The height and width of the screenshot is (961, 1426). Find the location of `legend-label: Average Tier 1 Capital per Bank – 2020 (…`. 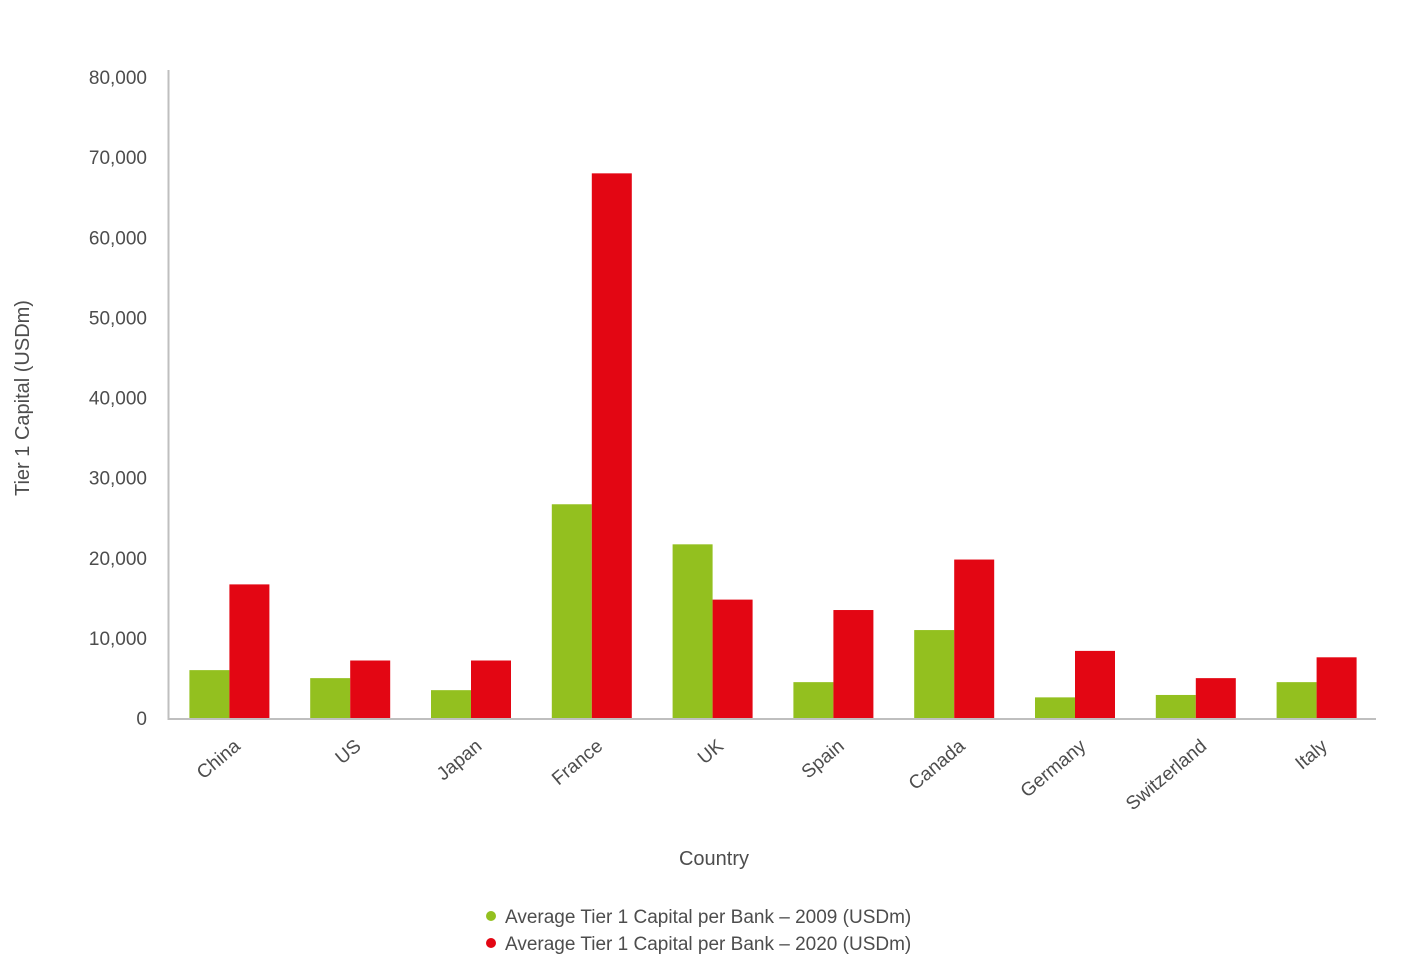

legend-label: Average Tier 1 Capital per Bank – 2020 (… is located at coordinates (708, 944).